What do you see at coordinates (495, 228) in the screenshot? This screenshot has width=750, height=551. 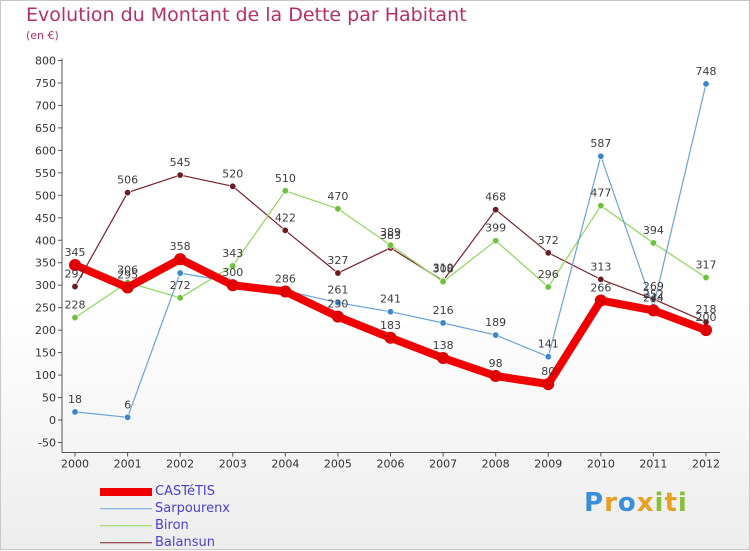 I see `data-label-biron: 399` at bounding box center [495, 228].